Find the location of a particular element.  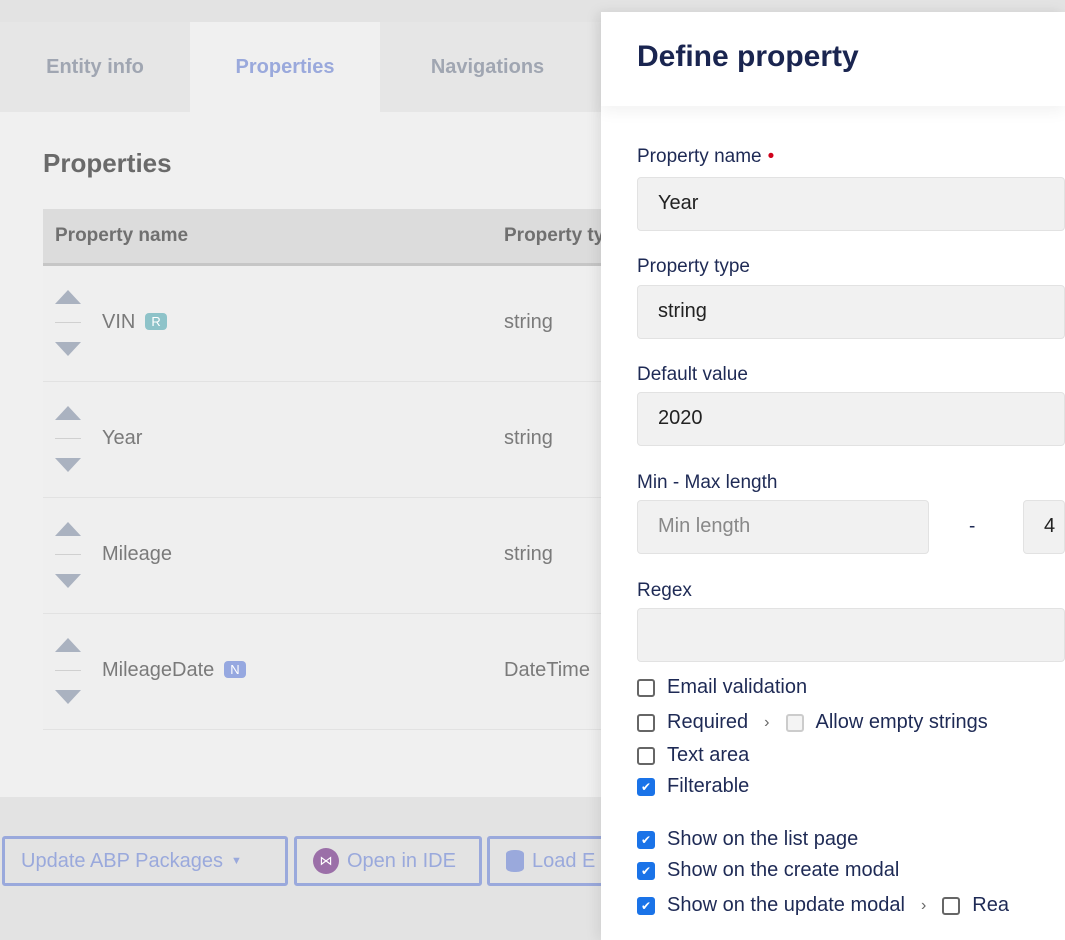

visual-studio-icon: ⋈ is located at coordinates (326, 861).